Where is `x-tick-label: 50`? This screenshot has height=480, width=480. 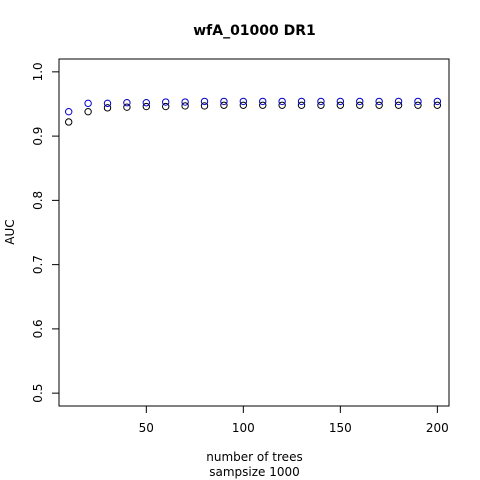
x-tick-label: 50 is located at coordinates (146, 428).